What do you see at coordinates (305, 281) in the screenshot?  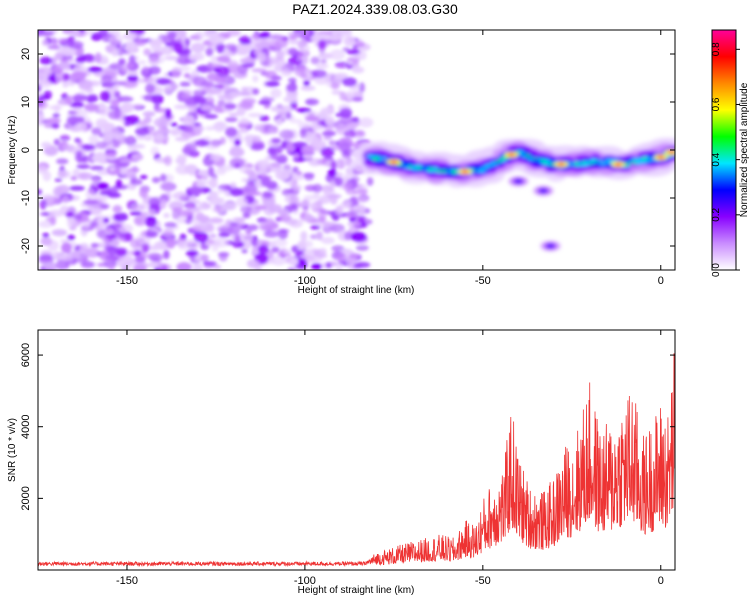 I see `spectrogram-x-tick-label: -100` at bounding box center [305, 281].